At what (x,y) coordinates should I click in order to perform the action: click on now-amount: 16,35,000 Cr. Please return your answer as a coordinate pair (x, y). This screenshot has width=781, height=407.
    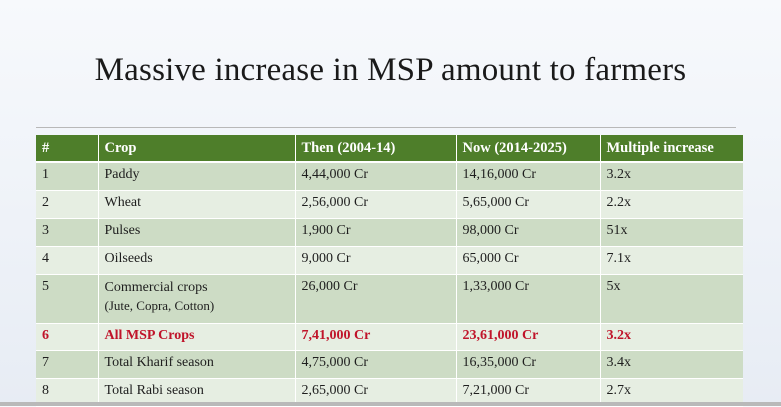
    Looking at the image, I should click on (528, 364).